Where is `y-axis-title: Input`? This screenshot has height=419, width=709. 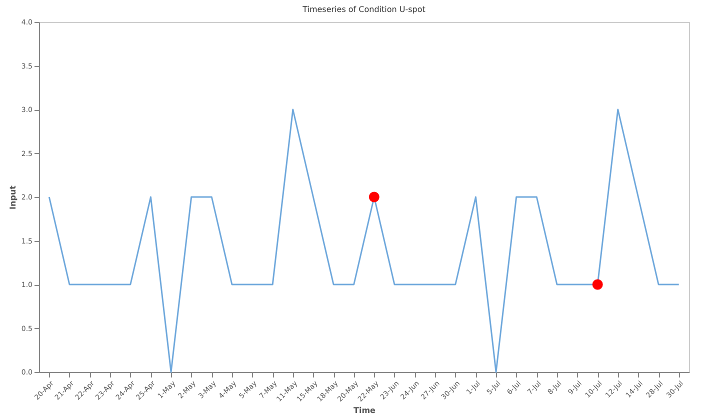 y-axis-title: Input is located at coordinates (13, 197).